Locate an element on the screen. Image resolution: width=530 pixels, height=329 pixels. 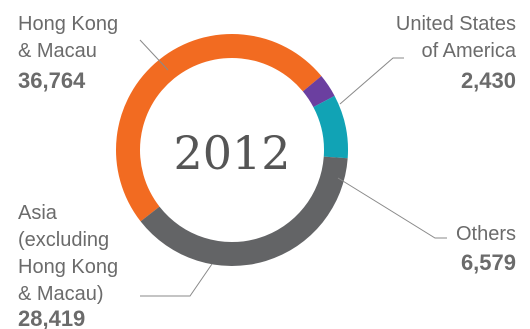
donut-slice-usa is located at coordinates (318, 92).